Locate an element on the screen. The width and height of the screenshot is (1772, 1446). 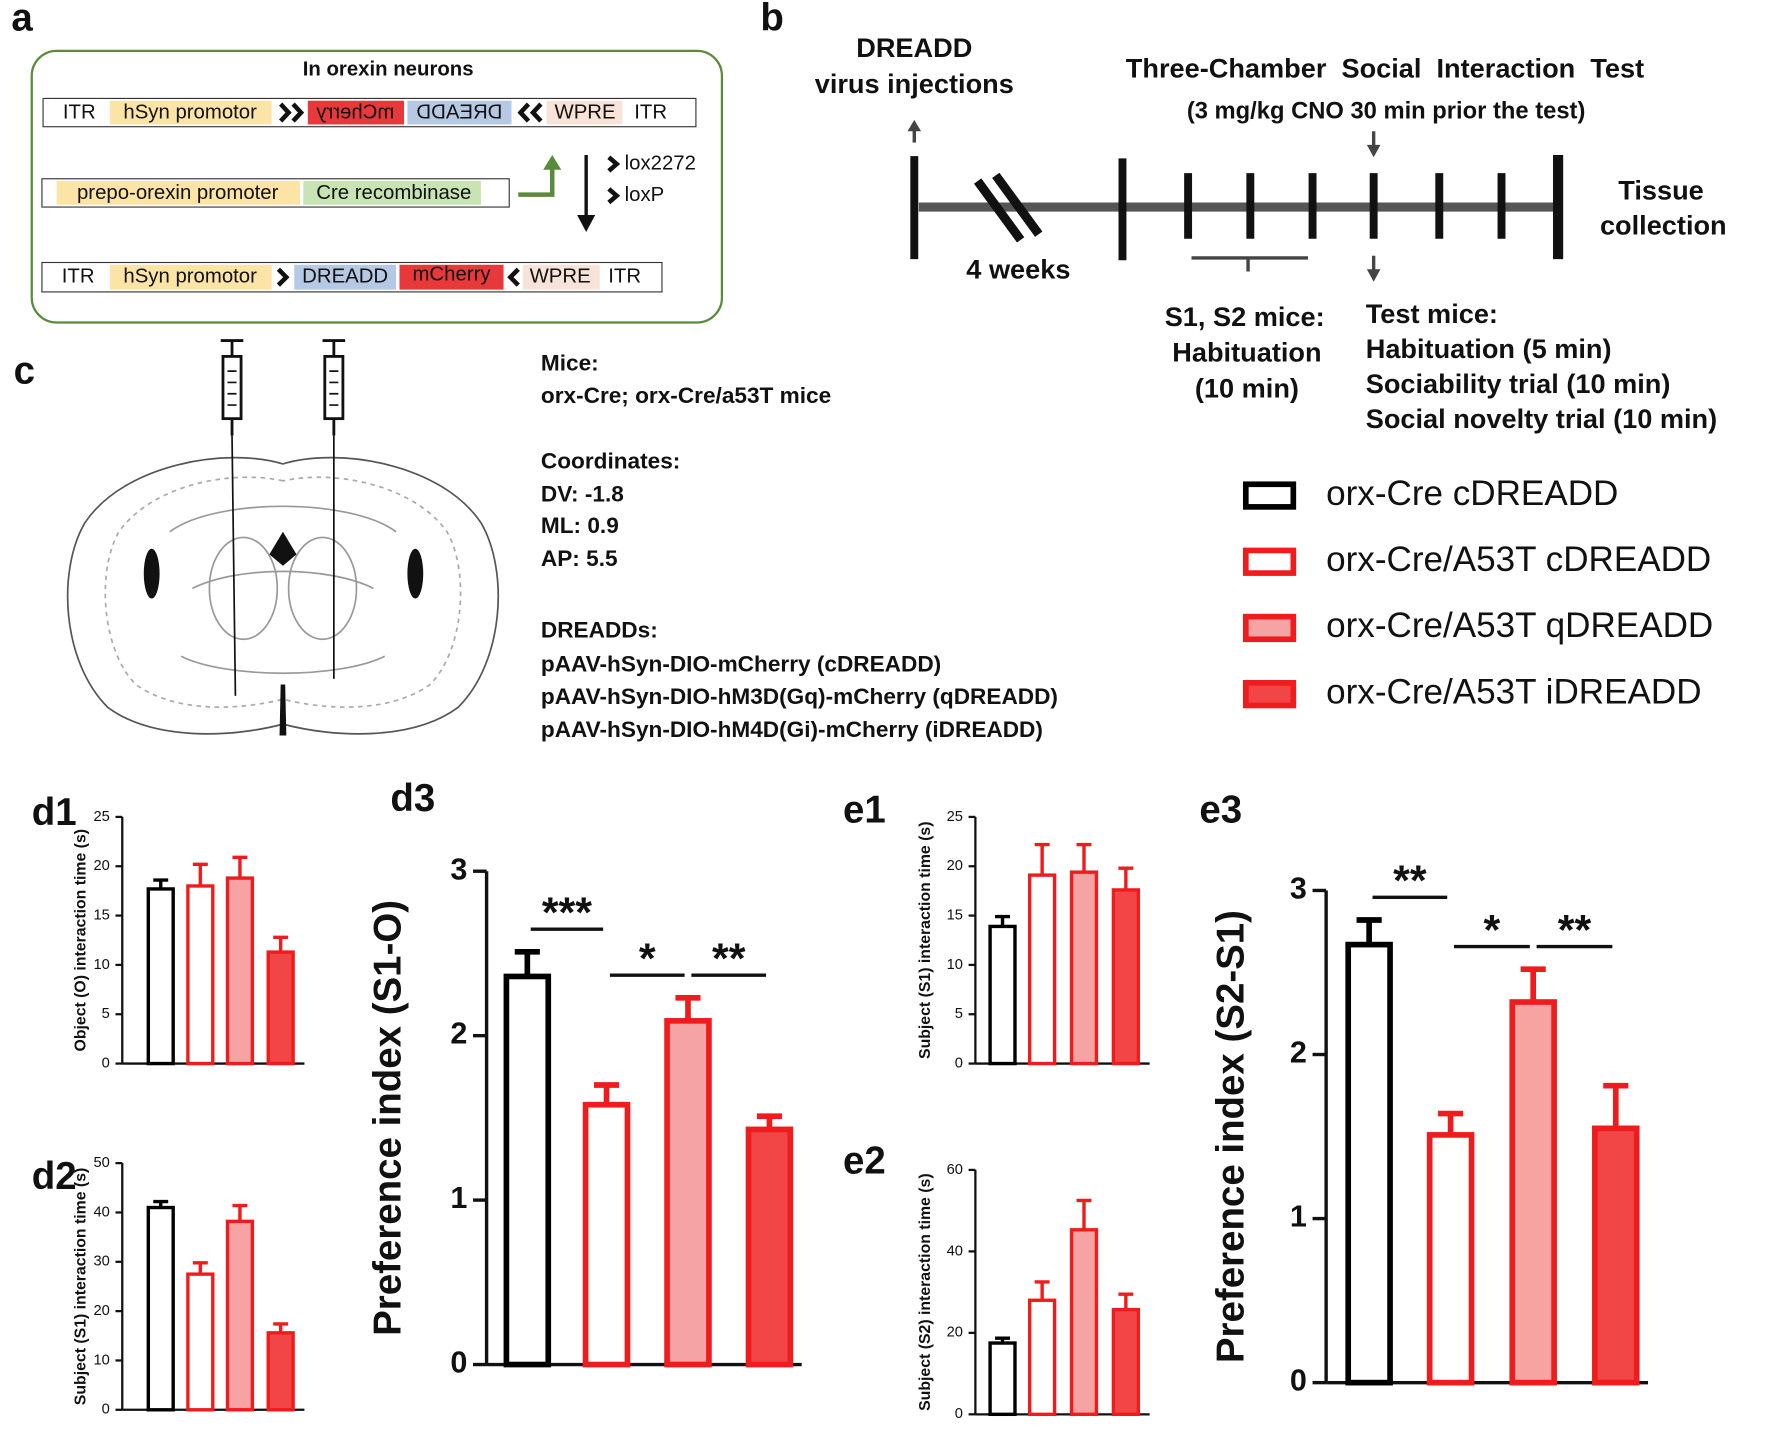
panel-label: d1 is located at coordinates (54, 812).